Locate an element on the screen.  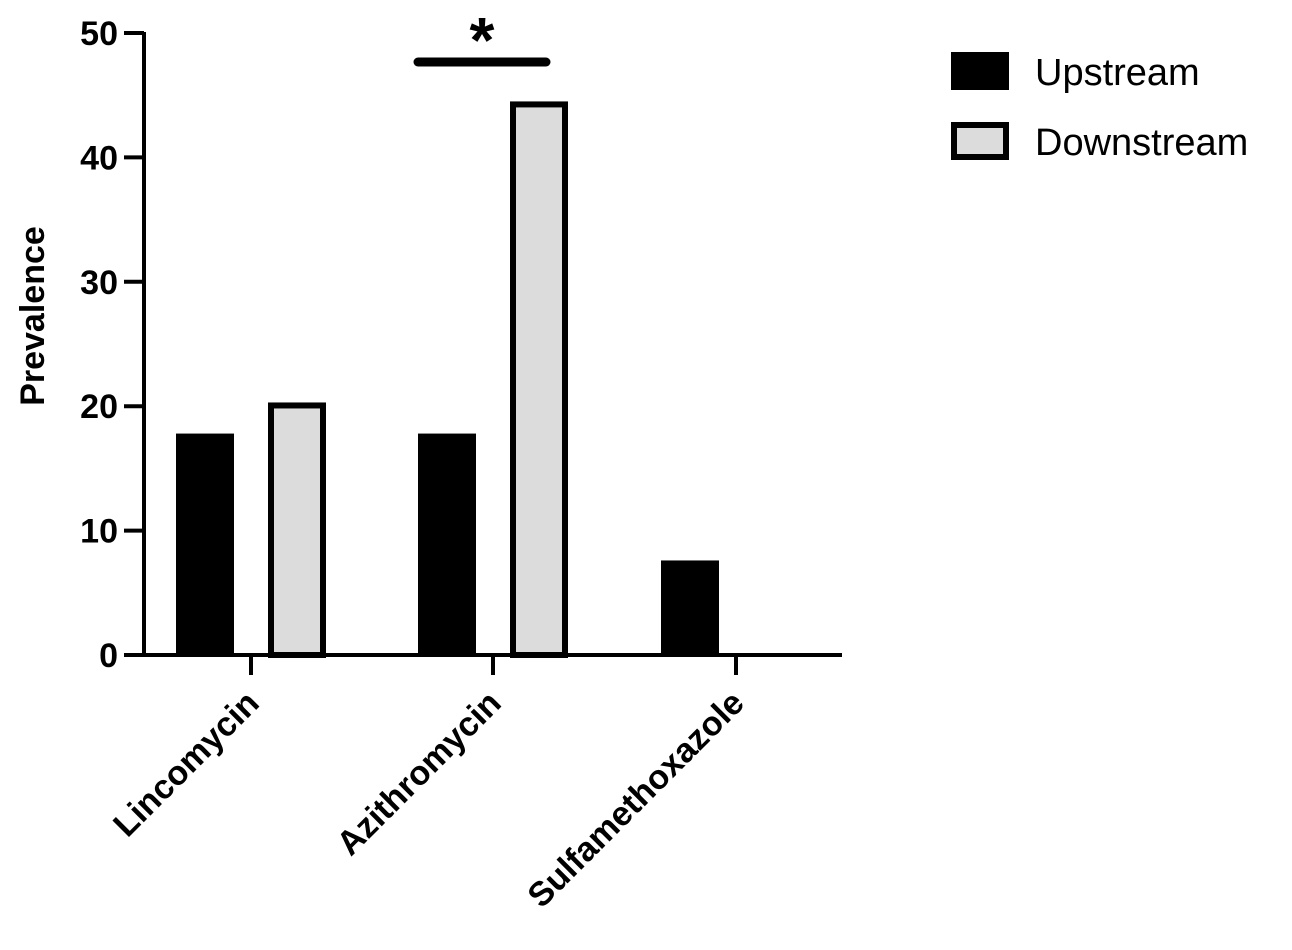
legend: Upstream Downstream is located at coordinates (1099, 108).